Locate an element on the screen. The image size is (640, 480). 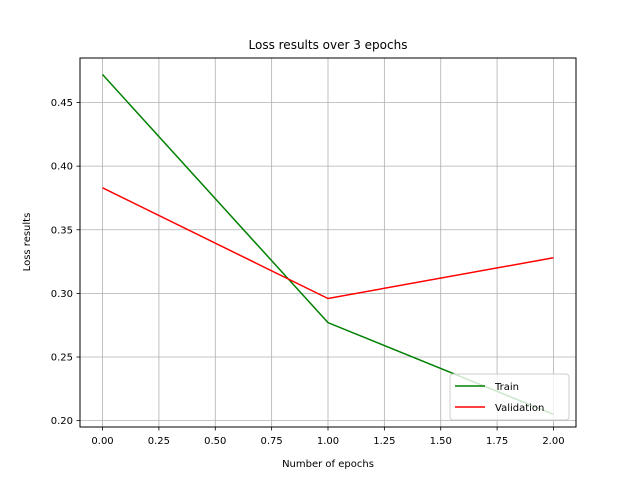
x-tick-label: 1.75 is located at coordinates (497, 441).